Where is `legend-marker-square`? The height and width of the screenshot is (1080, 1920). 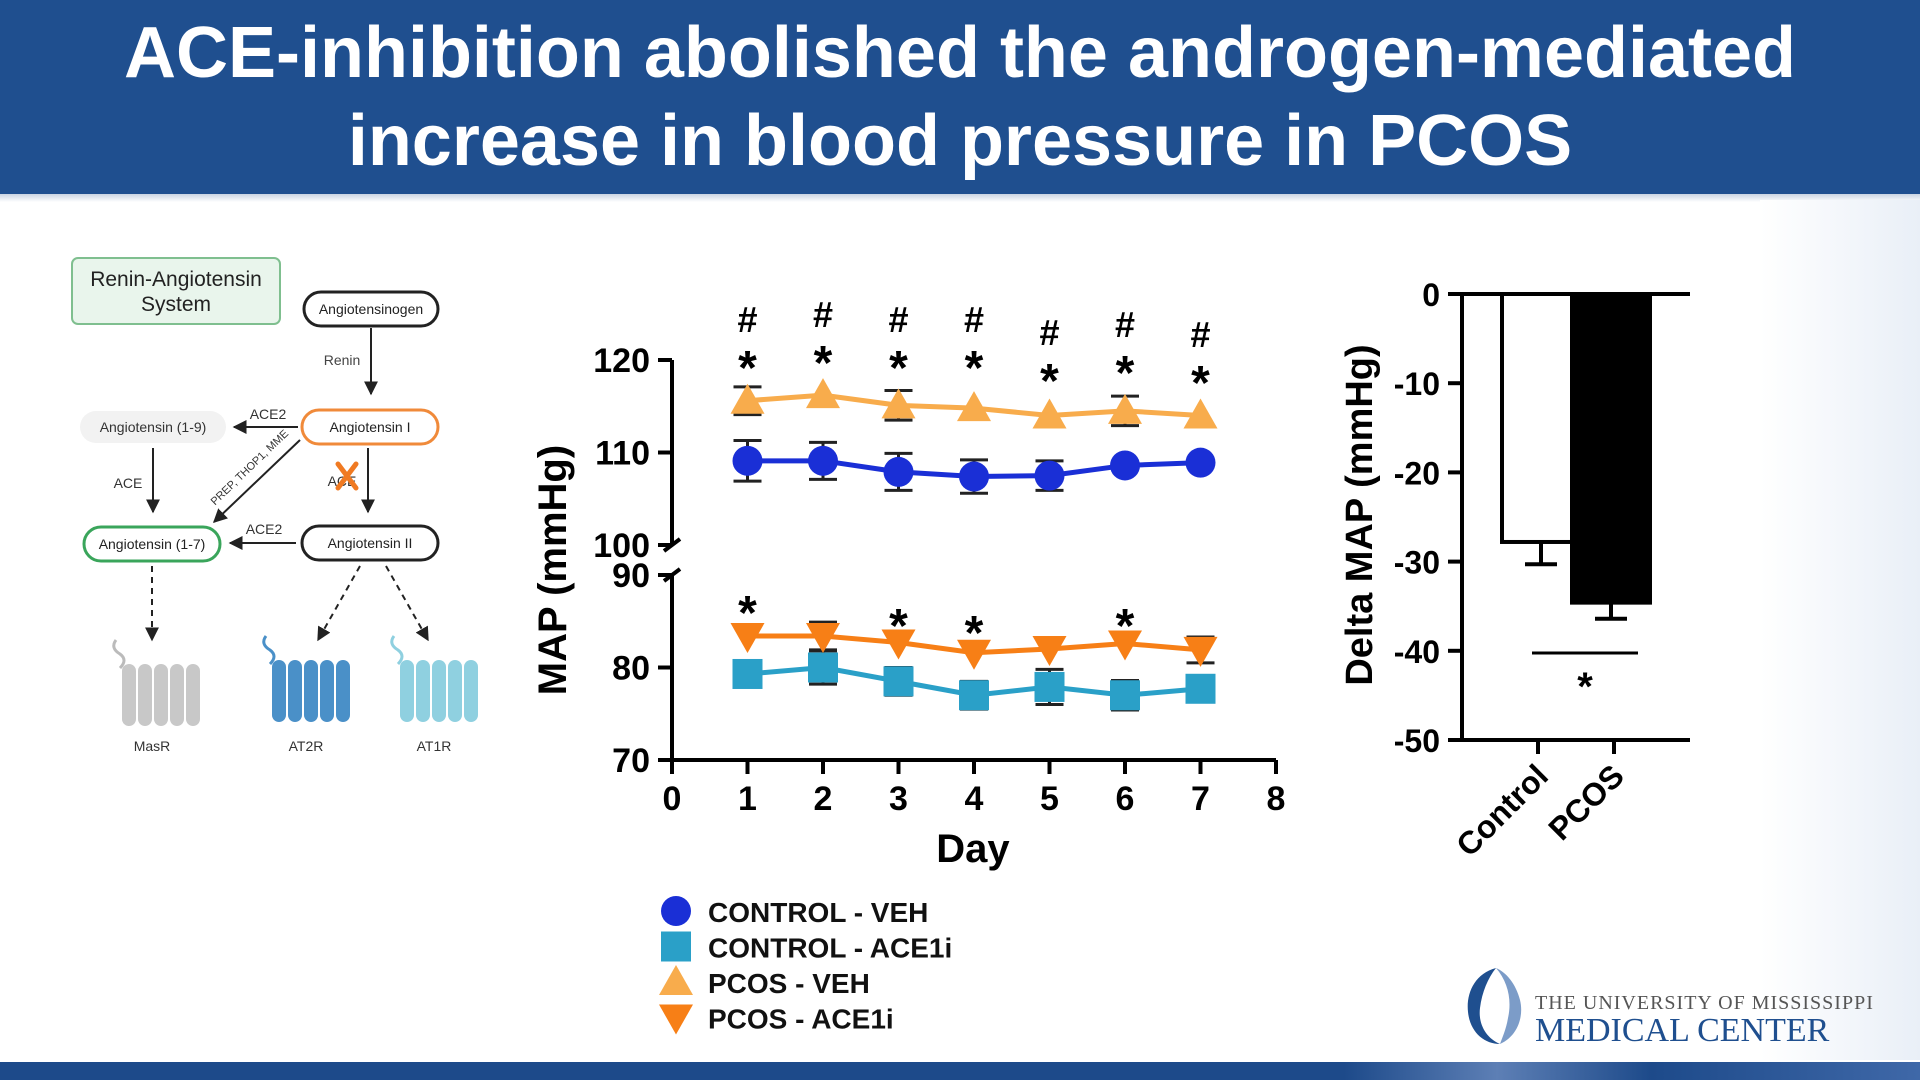
legend-marker-square is located at coordinates (676, 946).